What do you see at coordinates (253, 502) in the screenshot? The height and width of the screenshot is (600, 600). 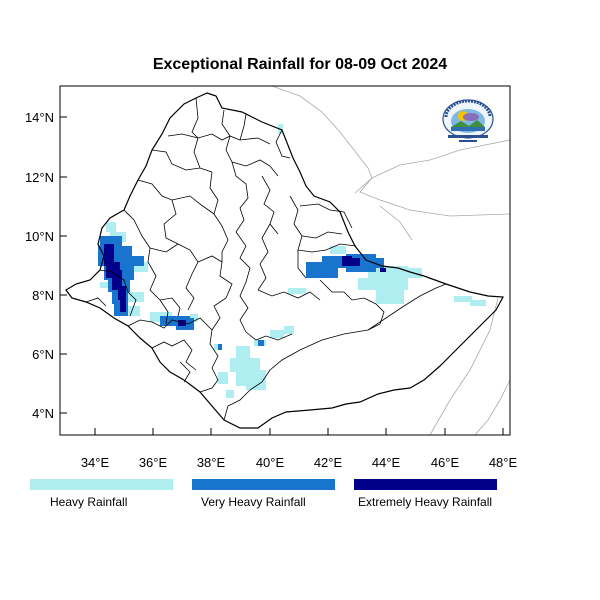 I see `legend-label-very-heavy: Very Heavy Rainfall` at bounding box center [253, 502].